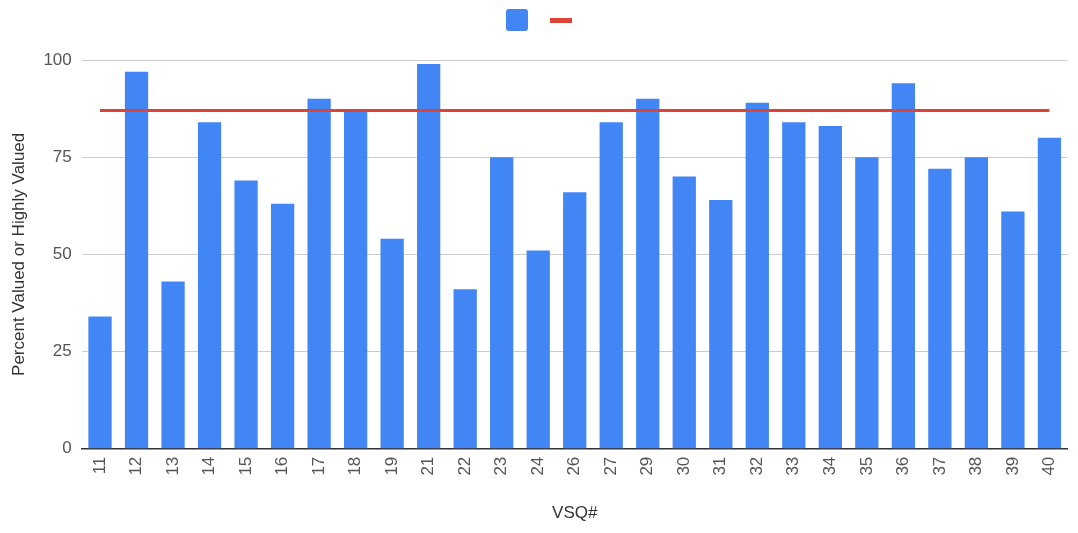  Describe the element at coordinates (575, 513) in the screenshot. I see `x-axis-title: VSQ#` at that location.